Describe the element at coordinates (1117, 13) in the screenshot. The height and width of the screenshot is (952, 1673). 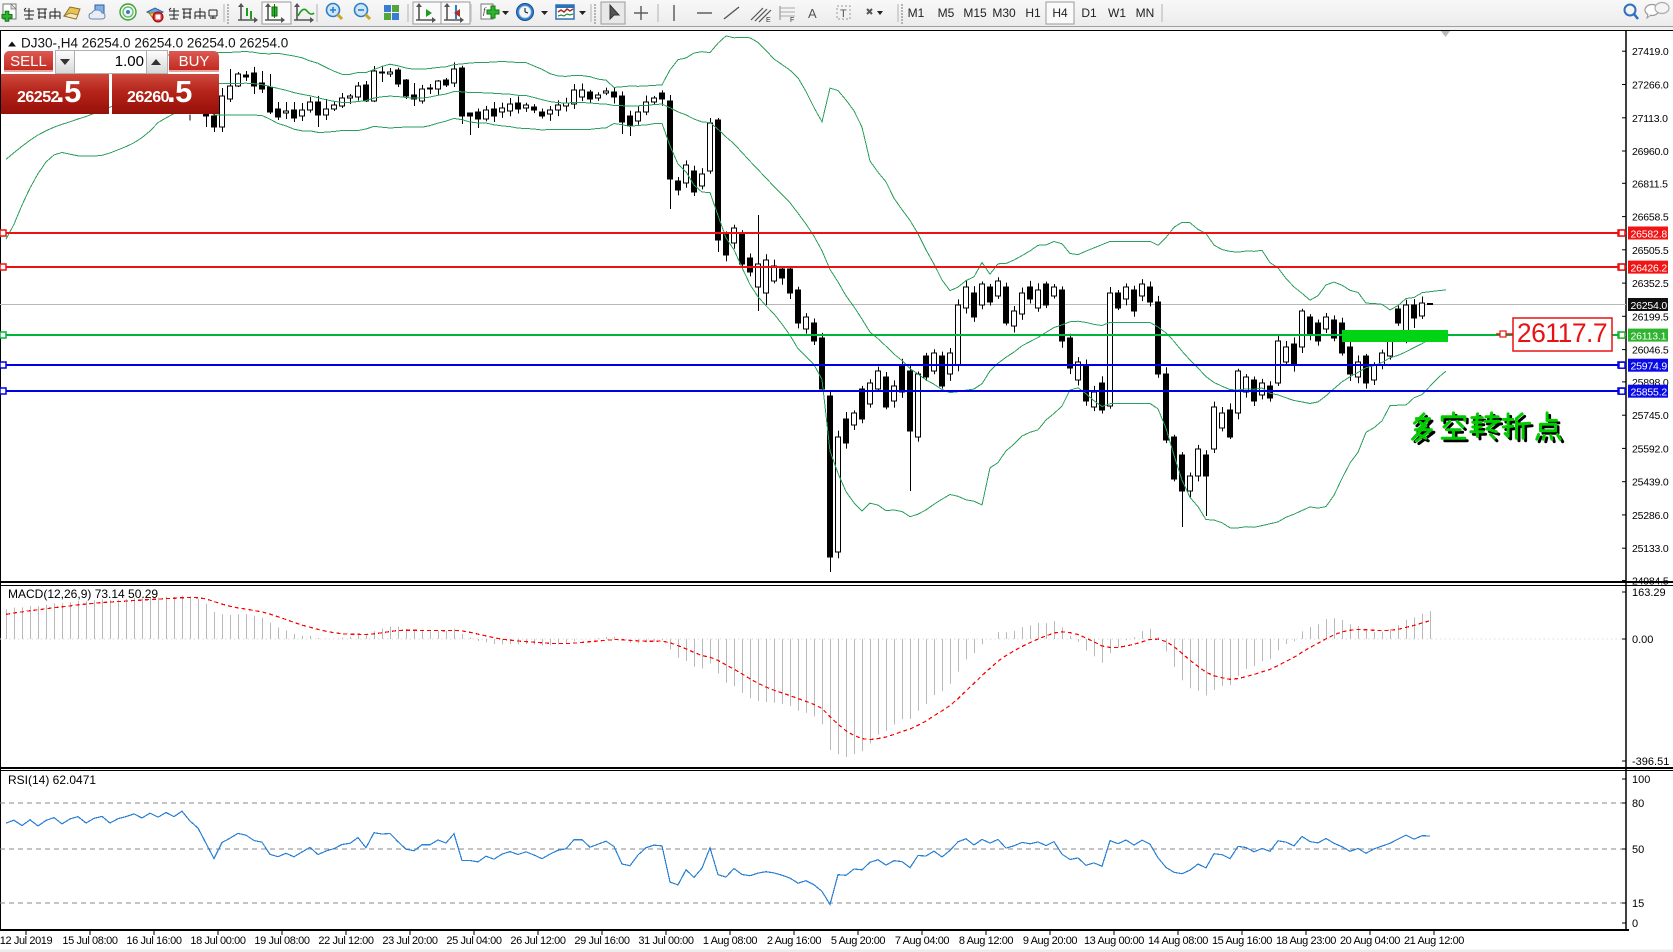
I see `svg-text: W1` at that location.